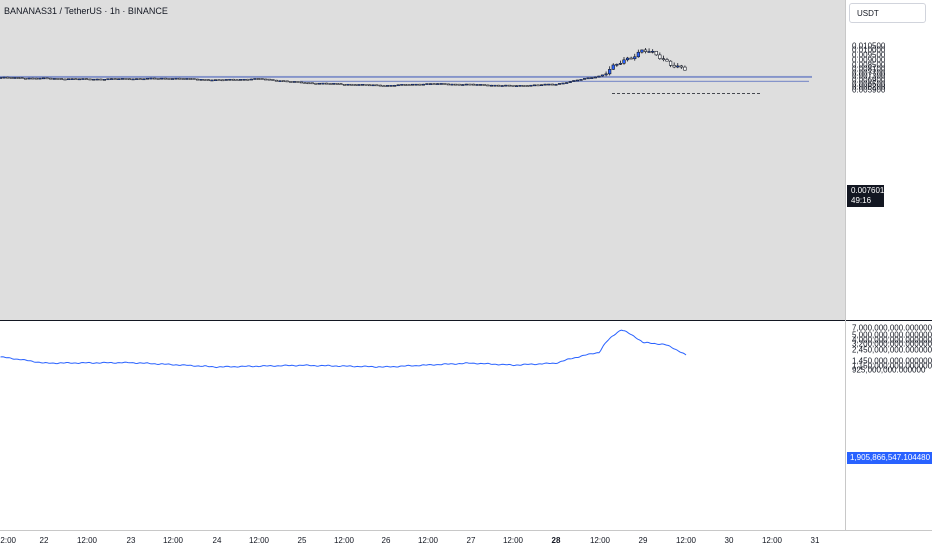  I want to click on indicator-axis-label: 3,200,000,000.000000, so click(892, 344).